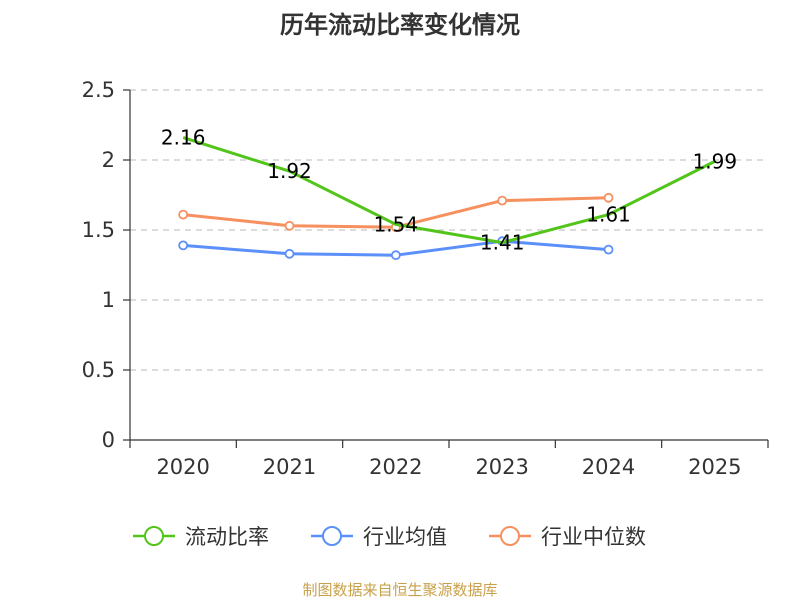 The width and height of the screenshot is (800, 600). I want to click on legend-label: 行业均值, so click(405, 537).